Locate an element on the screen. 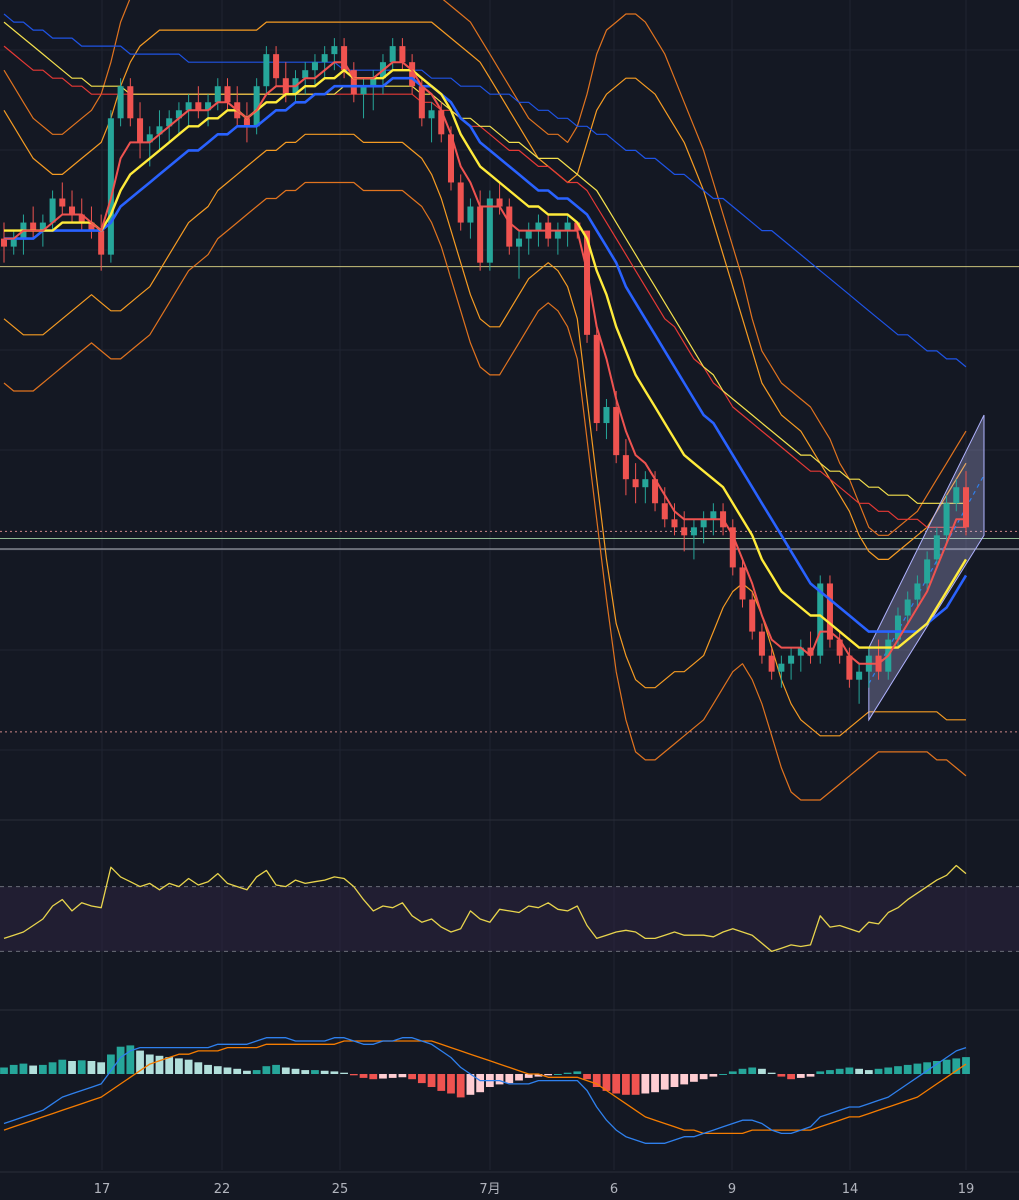 This screenshot has width=1019, height=1200. macd-line is located at coordinates (485, 1090).